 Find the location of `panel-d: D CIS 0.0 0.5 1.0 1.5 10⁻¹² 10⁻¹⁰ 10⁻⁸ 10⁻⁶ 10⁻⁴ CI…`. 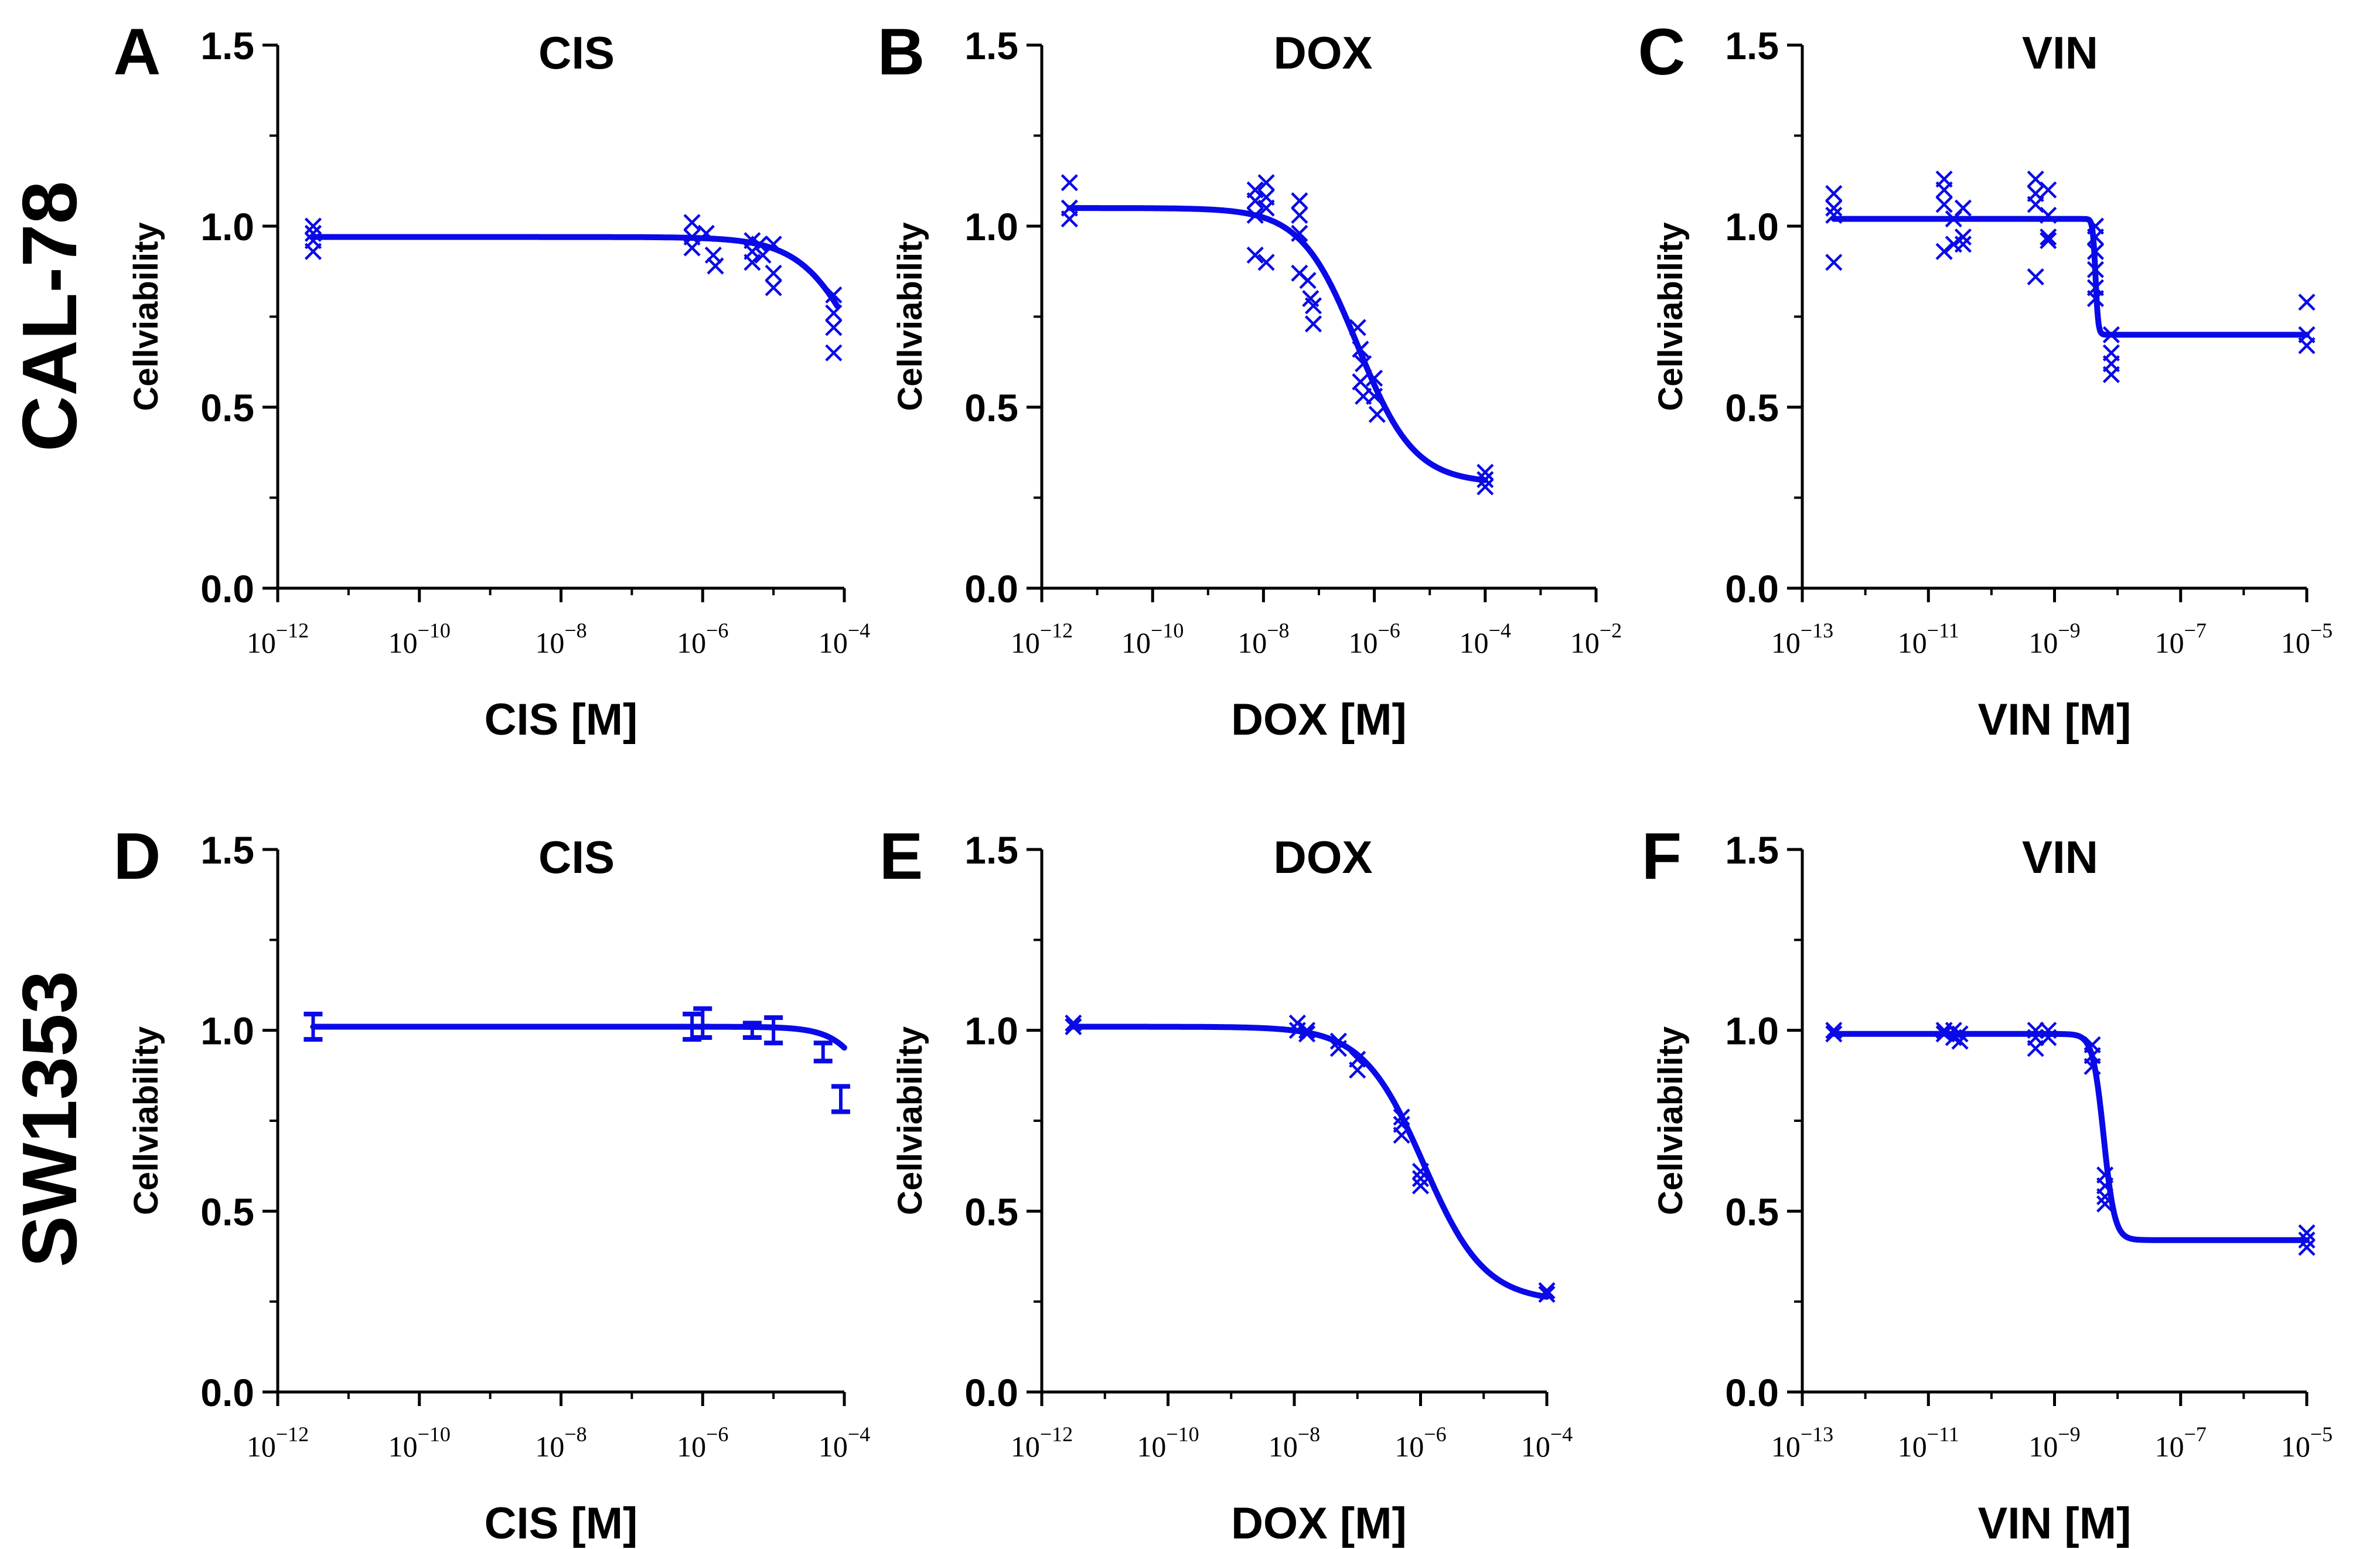

panel-d: D CIS 0.0 0.5 1.0 1.5 10⁻¹² 10⁻¹⁰ 10⁻⁸ 10⁻⁶ 10⁻⁴ CI… is located at coordinates (493, 1184).